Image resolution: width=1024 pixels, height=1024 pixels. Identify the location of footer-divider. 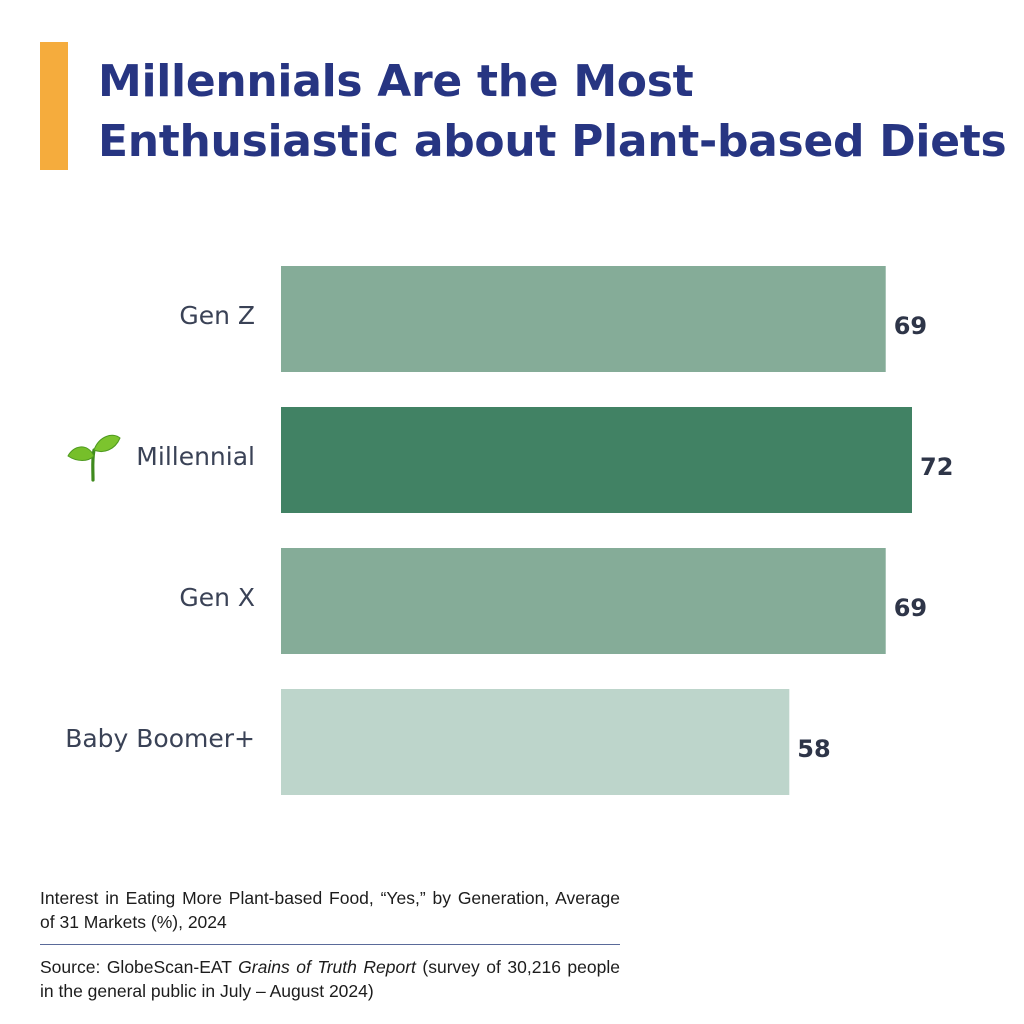
(330, 944).